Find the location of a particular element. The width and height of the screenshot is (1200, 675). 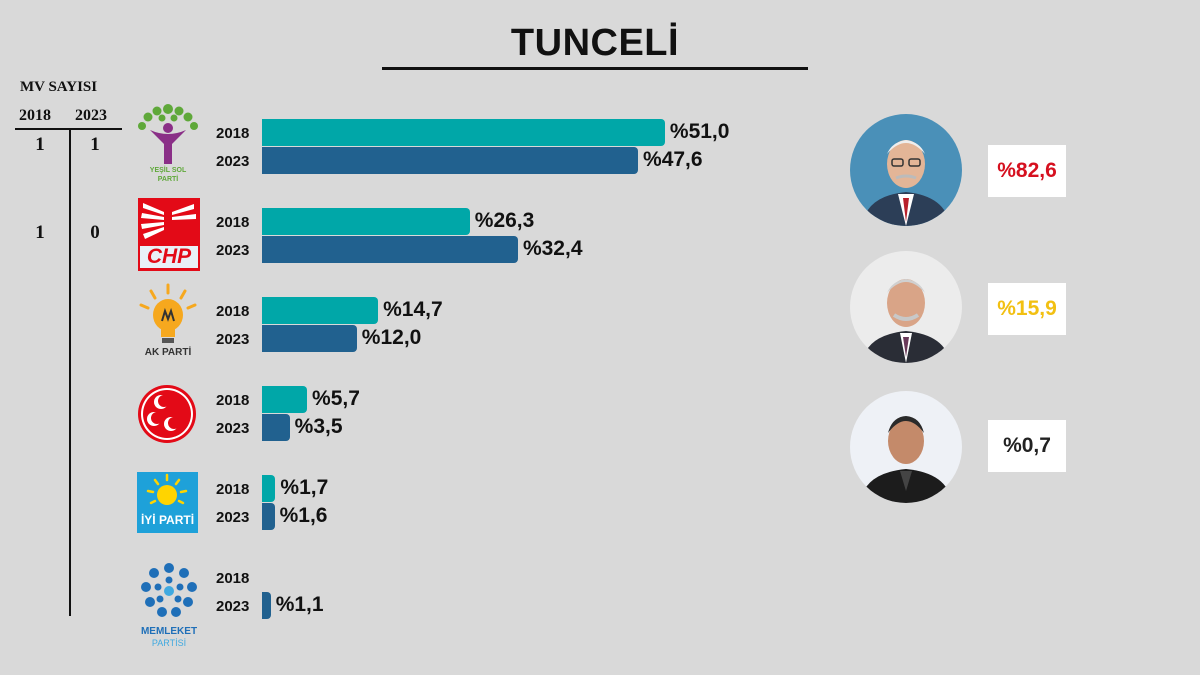

bar-memleket-parti-si-2023 is located at coordinates (266, 605).